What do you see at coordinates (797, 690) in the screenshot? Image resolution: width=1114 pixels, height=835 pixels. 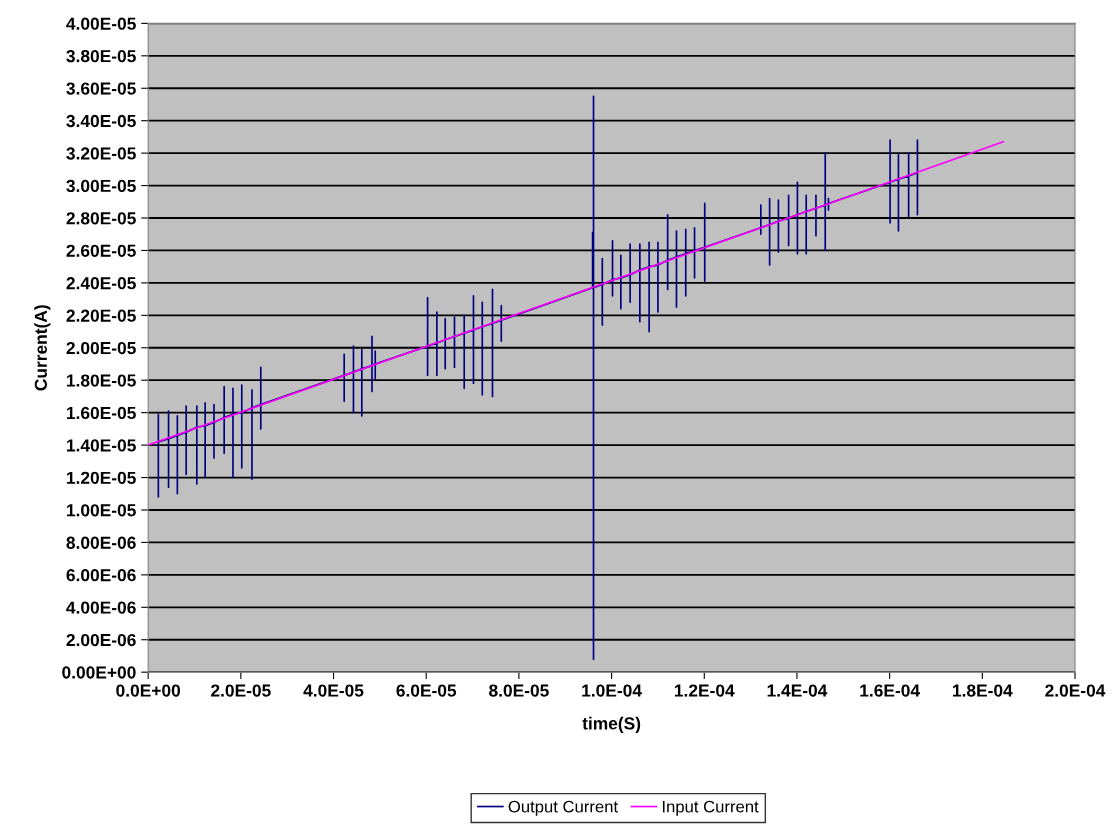 I see `x-tick-label: 1.4E-04` at bounding box center [797, 690].